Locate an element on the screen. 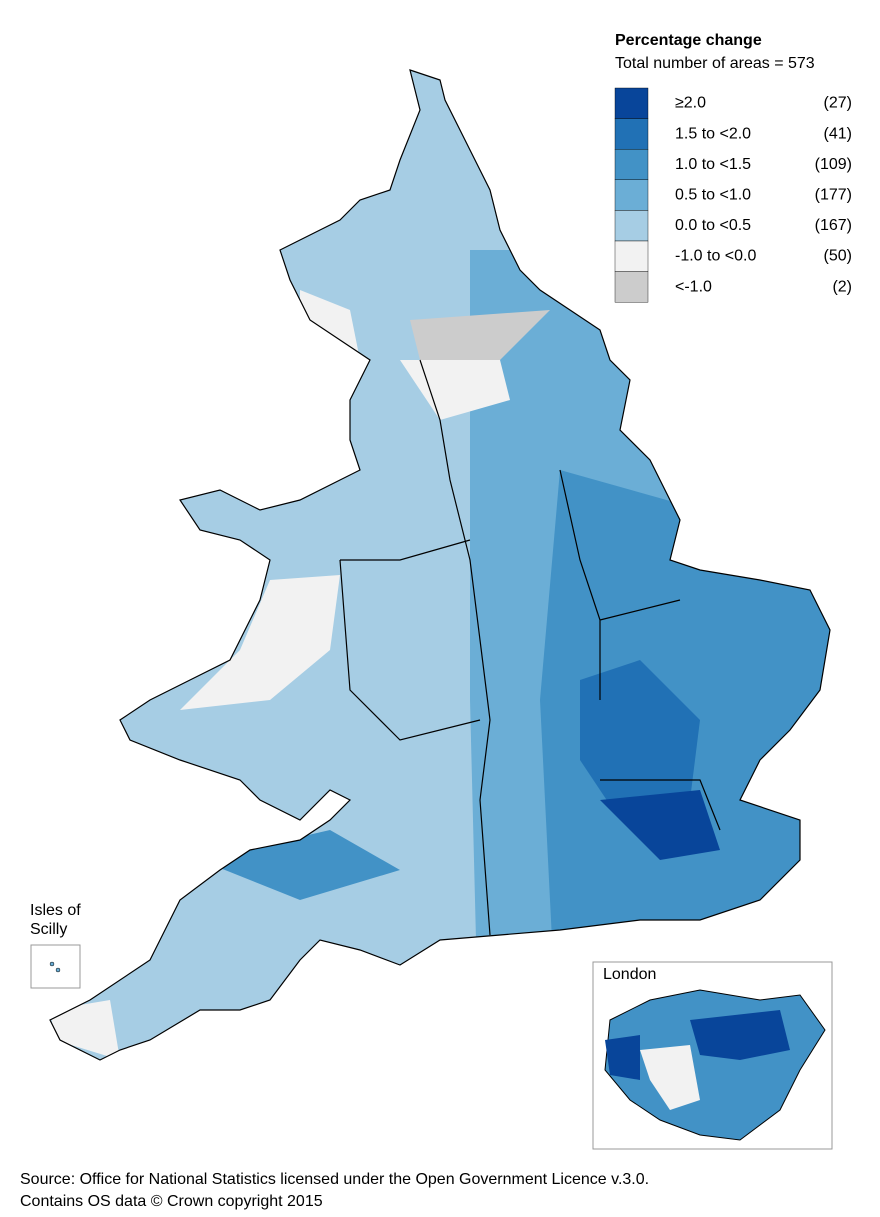 This screenshot has width=880, height=1217. legend-count: (167) is located at coordinates (833, 225).